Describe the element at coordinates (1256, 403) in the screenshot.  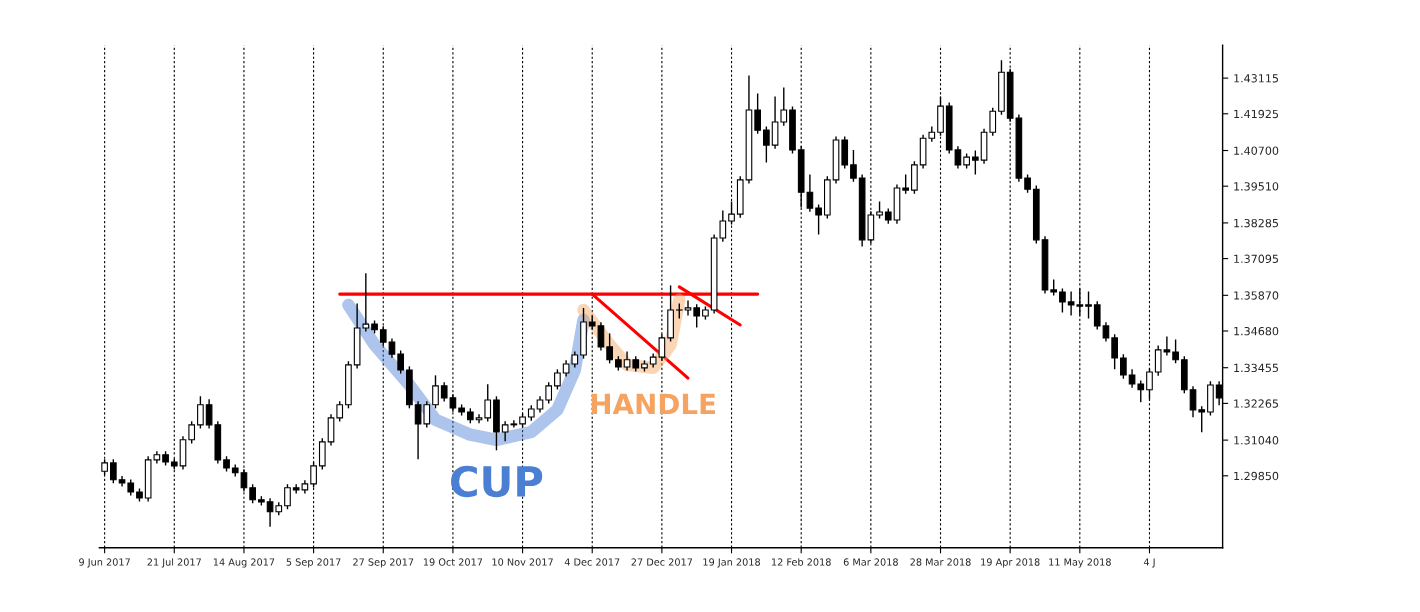
I see `y-tick-label: 1.32265` at that location.